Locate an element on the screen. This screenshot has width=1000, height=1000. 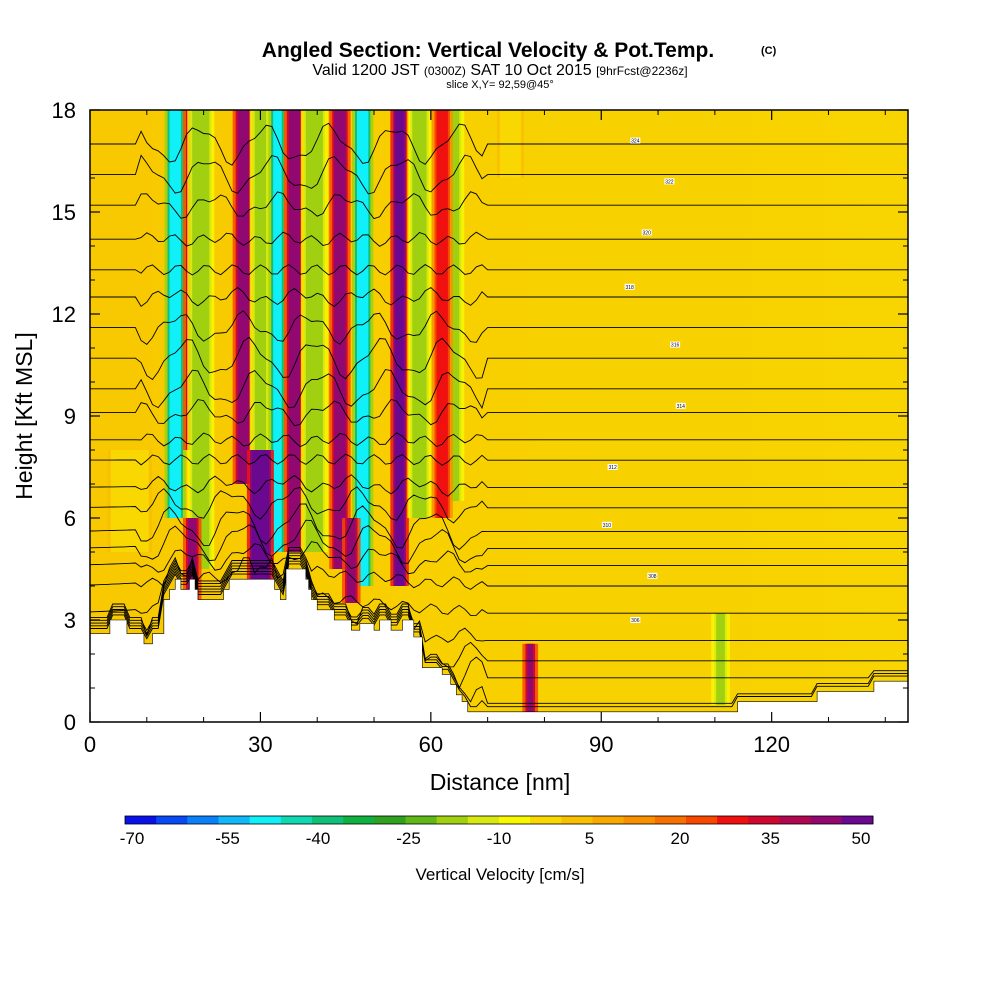
theta-label: 324 is located at coordinates (635, 141).